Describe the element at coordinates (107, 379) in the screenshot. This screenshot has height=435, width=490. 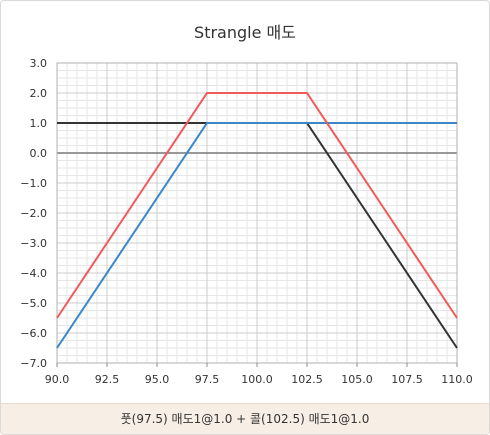
I see `x-tick-label: 92.5` at that location.